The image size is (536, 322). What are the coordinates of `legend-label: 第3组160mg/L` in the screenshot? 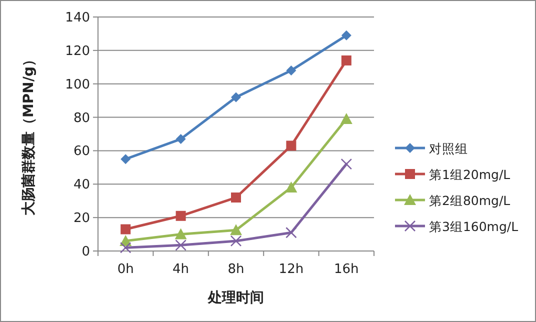 It's located at (473, 226).